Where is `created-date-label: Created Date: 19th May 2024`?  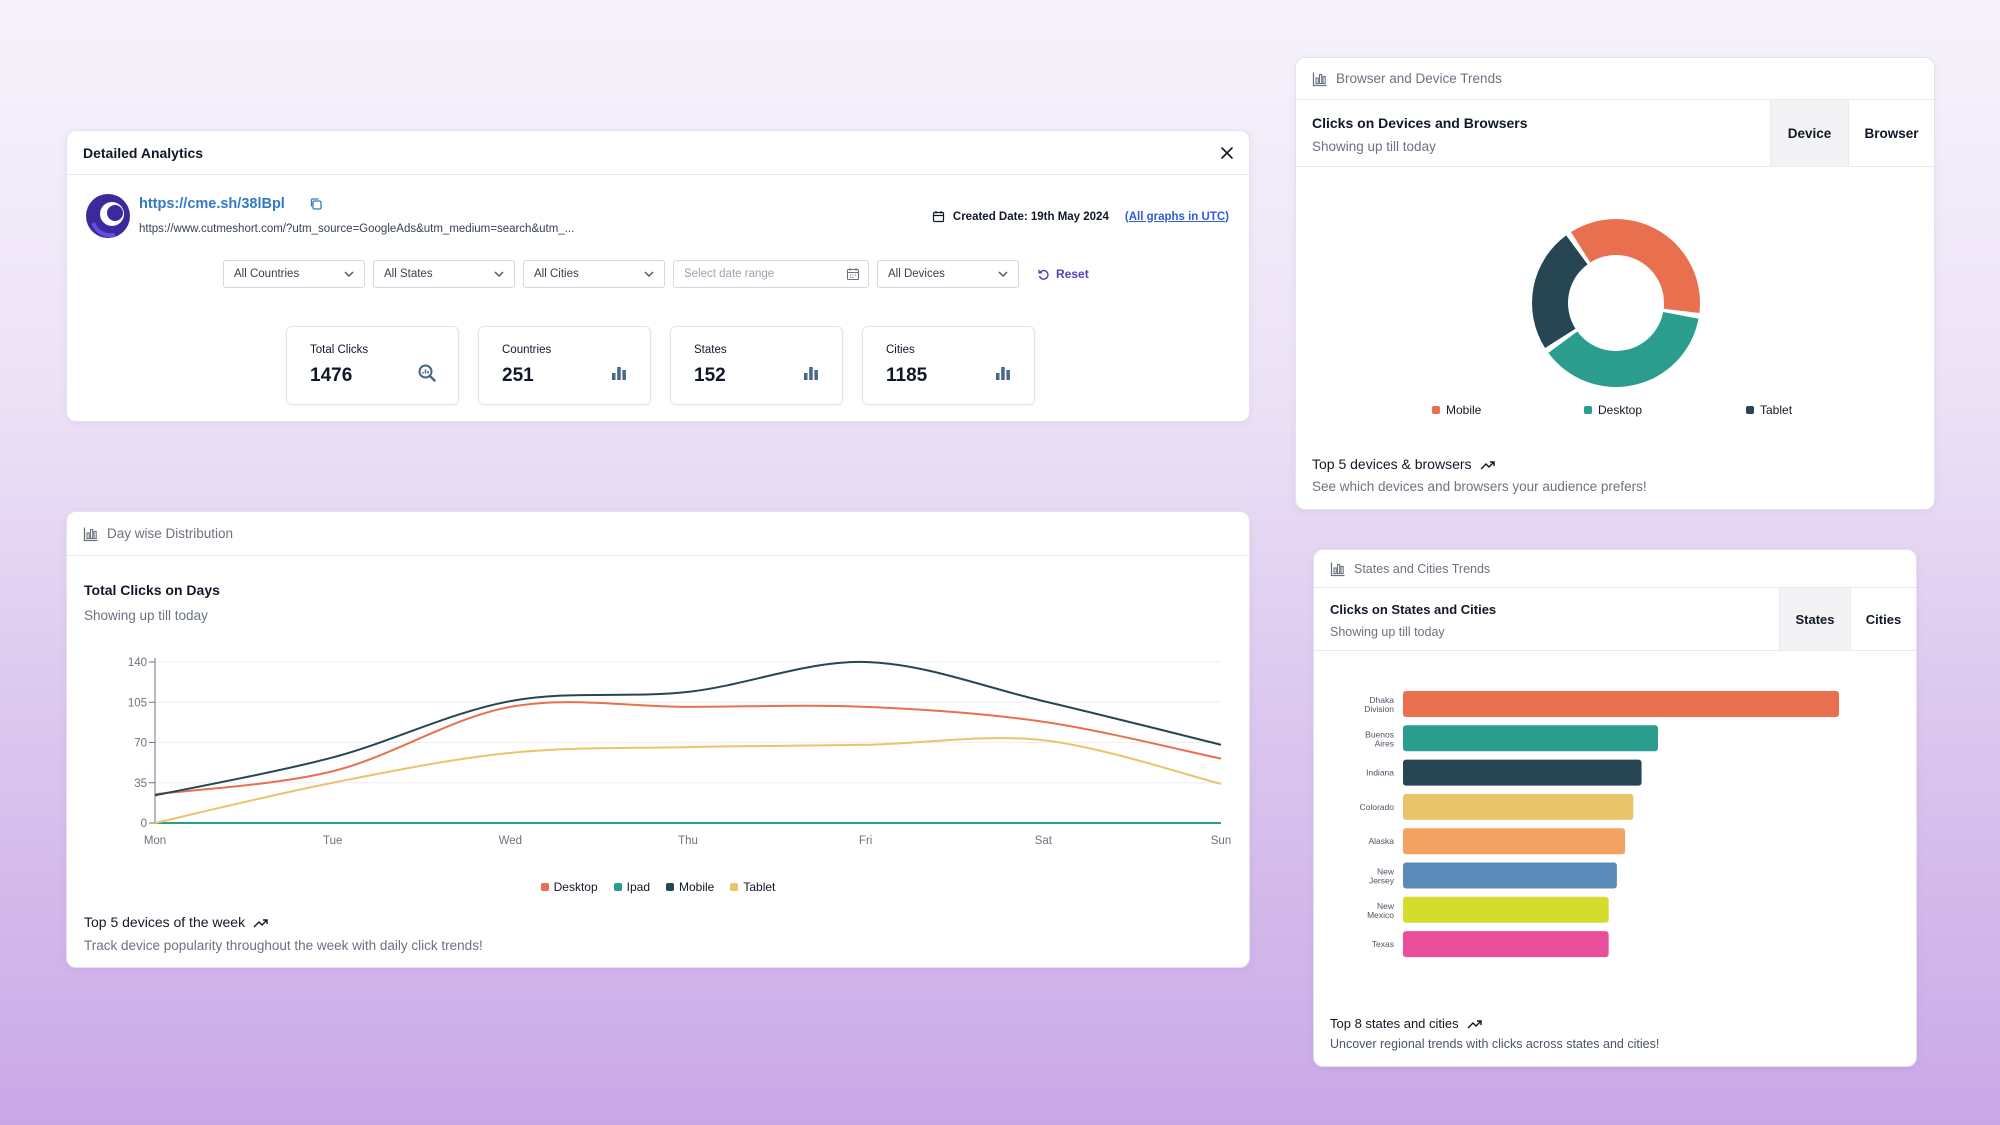 created-date-label: Created Date: 19th May 2024 is located at coordinates (1030, 216).